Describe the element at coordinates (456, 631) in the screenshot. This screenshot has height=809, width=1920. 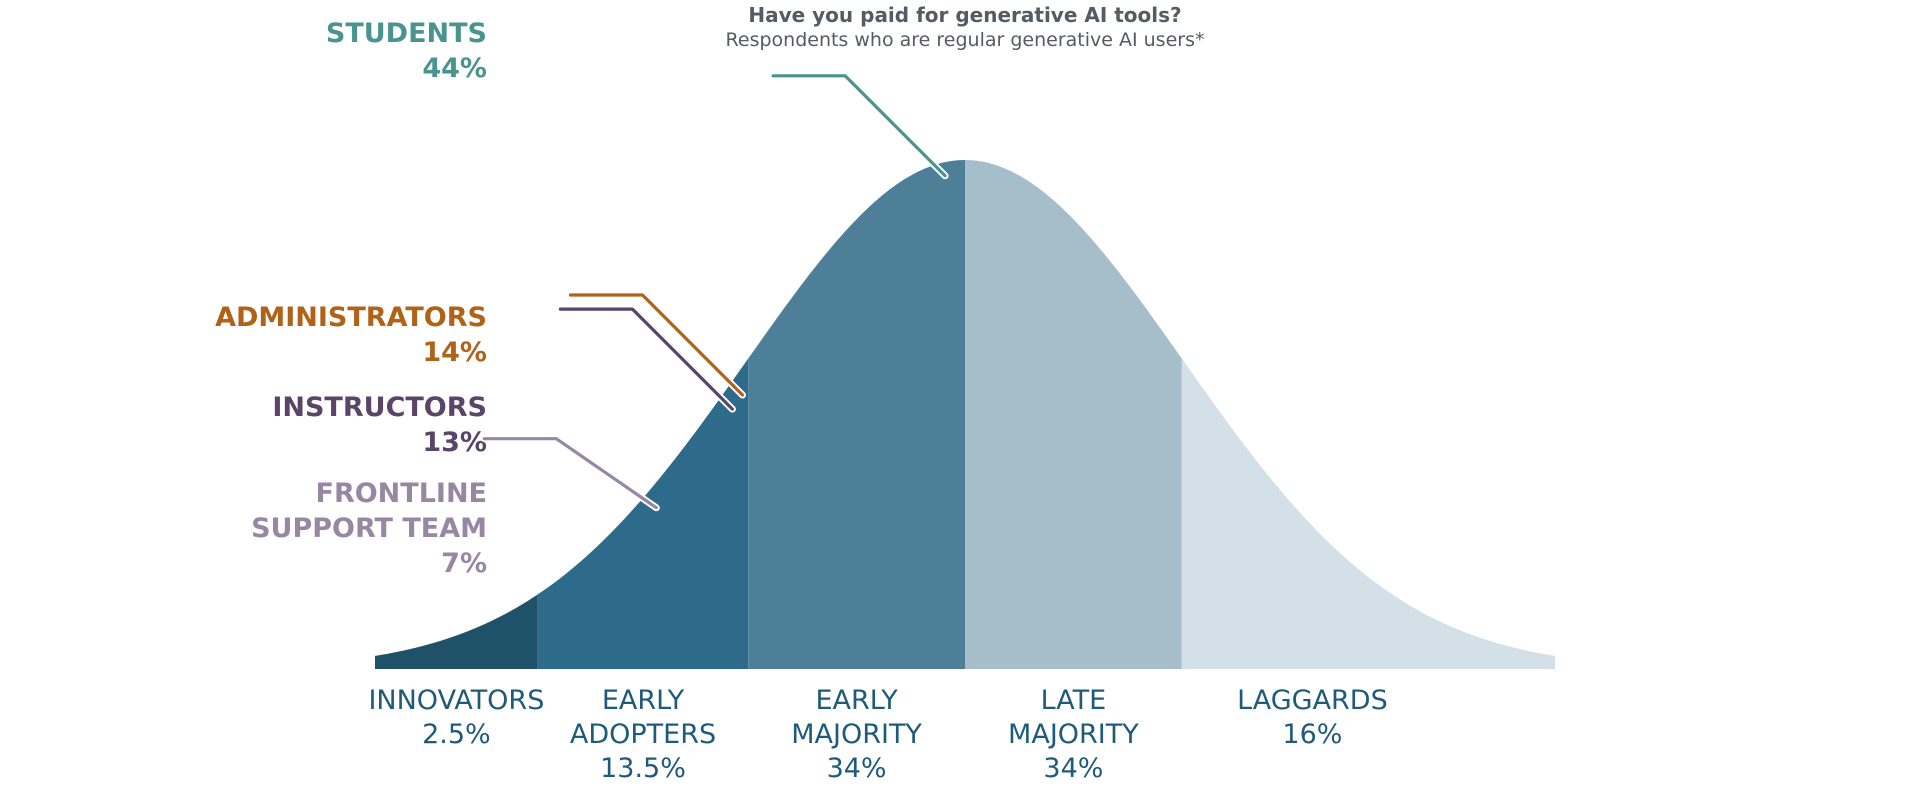
I see `segment-innovators` at that location.